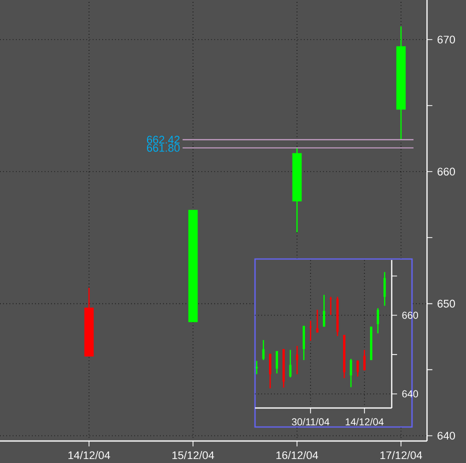  I want to click on y-tick-label: 640, so click(446, 436).